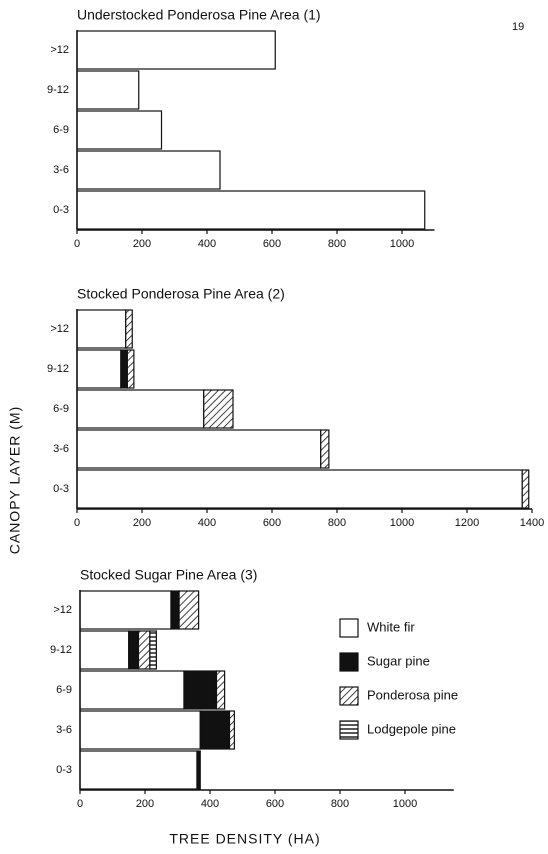 The height and width of the screenshot is (854, 548). I want to click on chart-title: Stocked Ponderosa Pine Area (2), so click(181, 294).